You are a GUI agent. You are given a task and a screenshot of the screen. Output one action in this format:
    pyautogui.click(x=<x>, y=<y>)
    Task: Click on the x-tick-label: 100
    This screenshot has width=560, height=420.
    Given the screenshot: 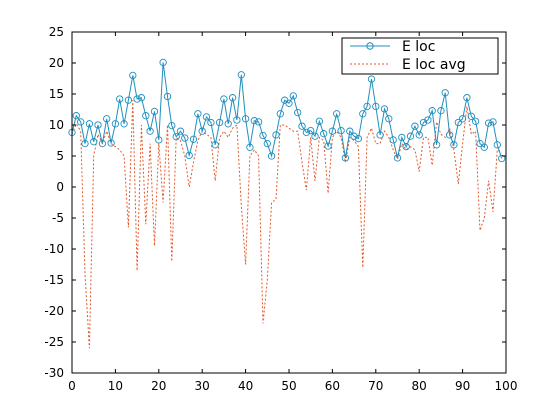 What is the action you would take?
    pyautogui.click(x=506, y=386)
    